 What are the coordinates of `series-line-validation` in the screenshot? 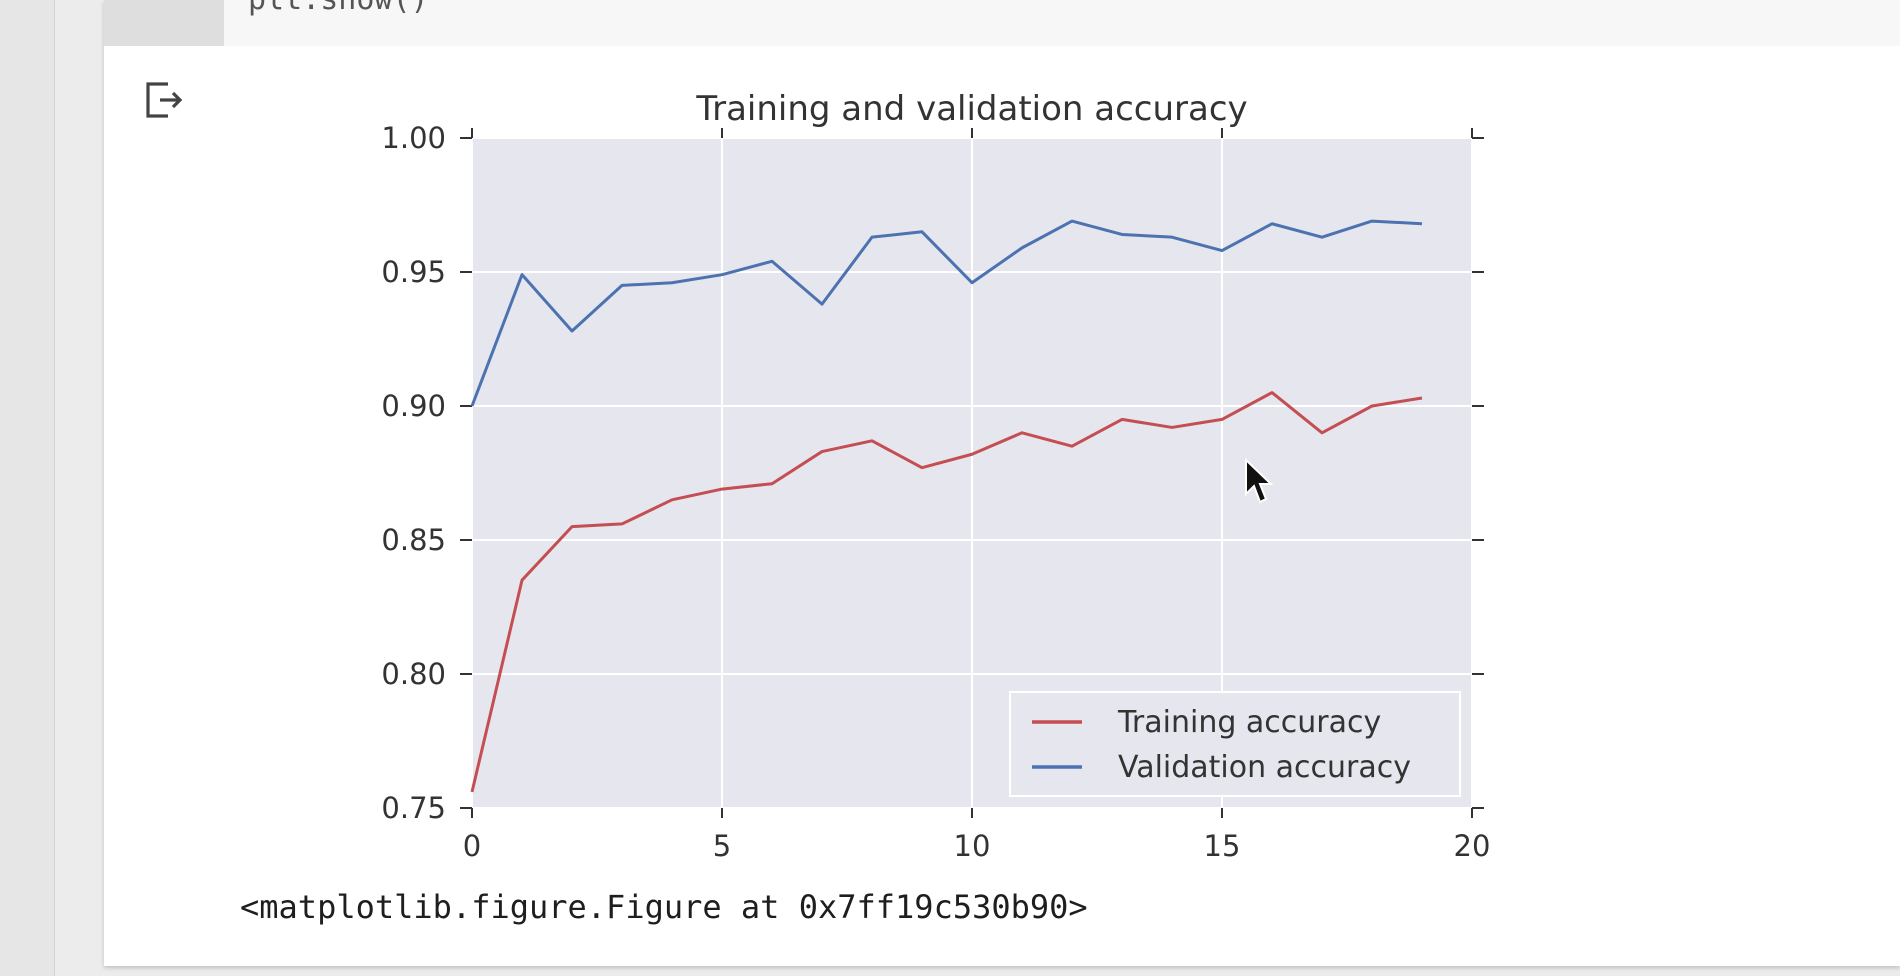 It's located at (946, 313).